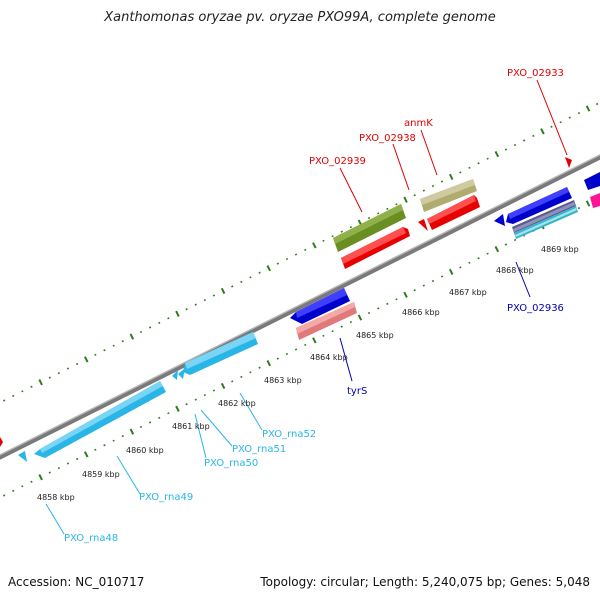  What do you see at coordinates (91, 538) in the screenshot?
I see `label-pxo-rna48: PXO_rna48` at bounding box center [91, 538].